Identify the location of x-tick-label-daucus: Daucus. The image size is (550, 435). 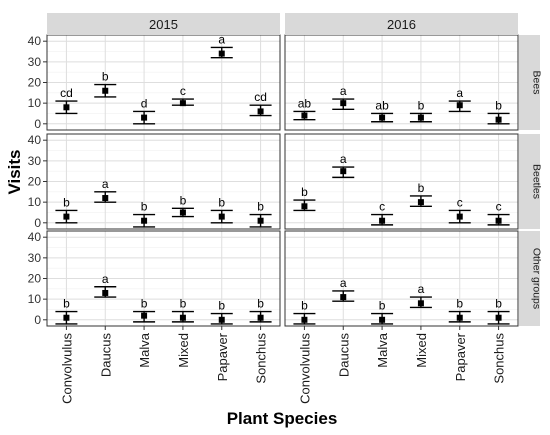
(105, 355).